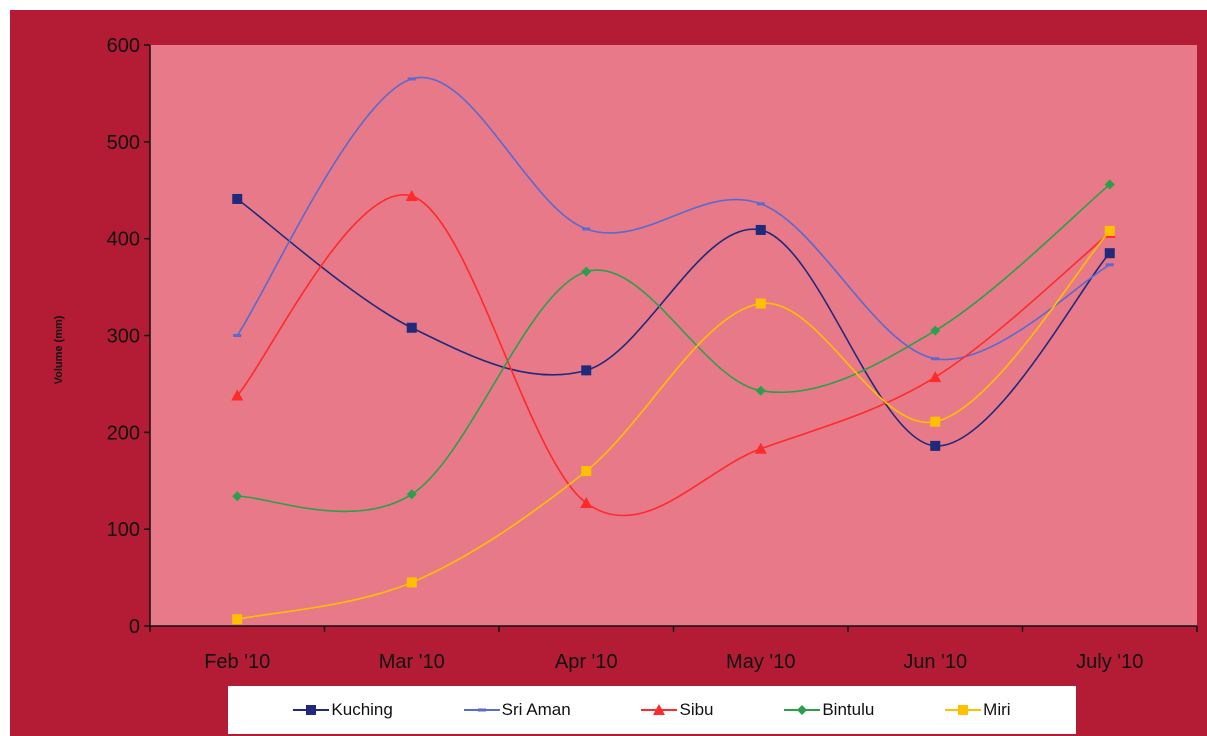 The width and height of the screenshot is (1207, 736). I want to click on legend-swatch-sri-aman, so click(481, 710).